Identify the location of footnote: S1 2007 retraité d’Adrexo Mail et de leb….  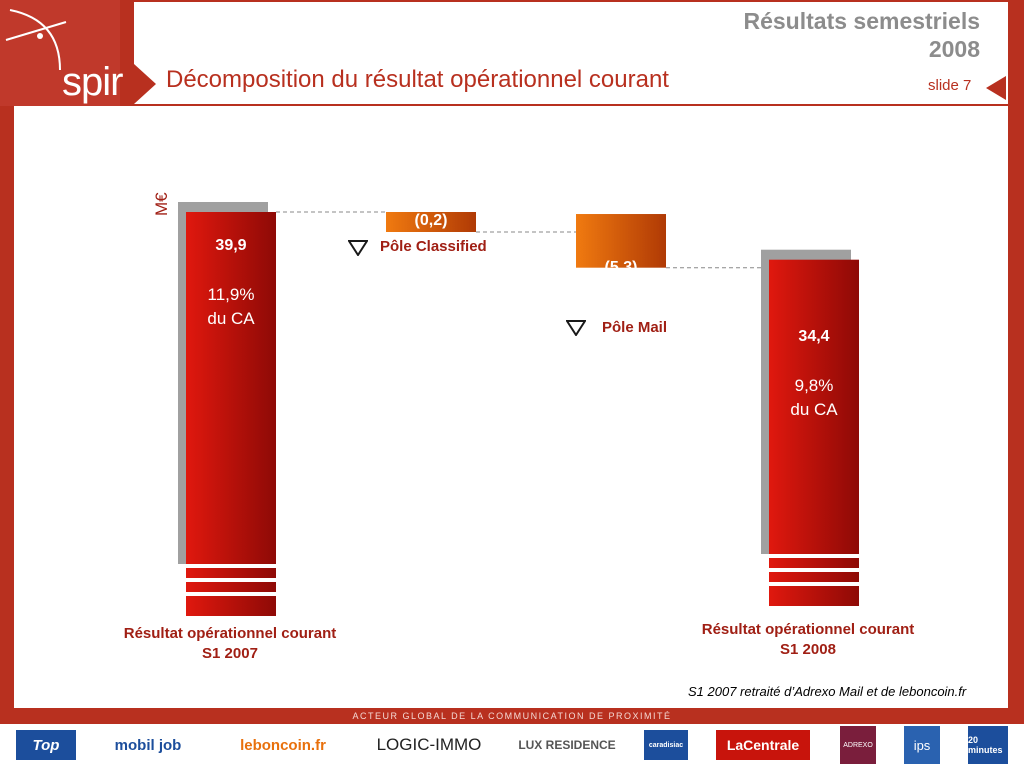
(827, 691).